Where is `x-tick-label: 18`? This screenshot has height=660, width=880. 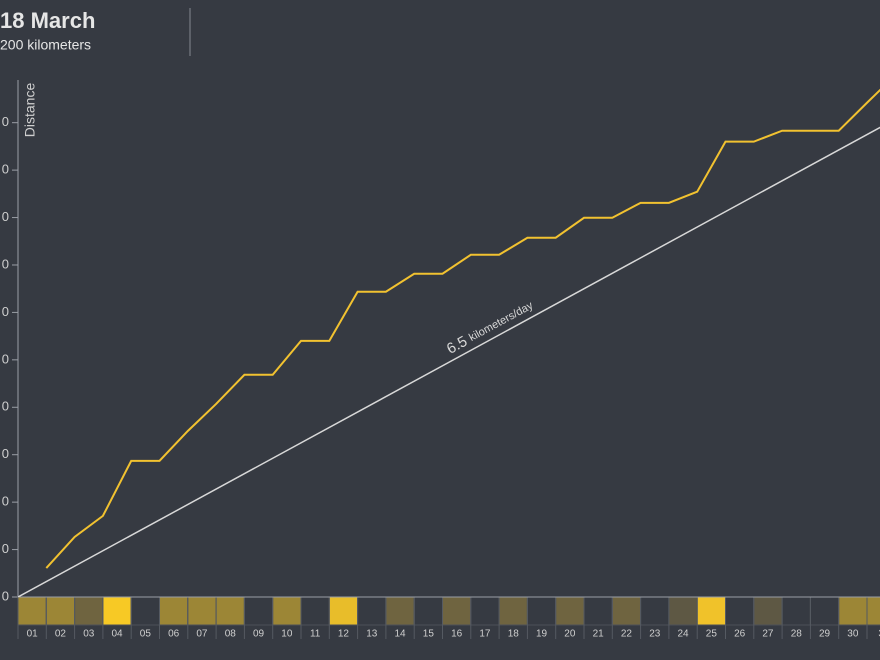 x-tick-label: 18 is located at coordinates (514, 634).